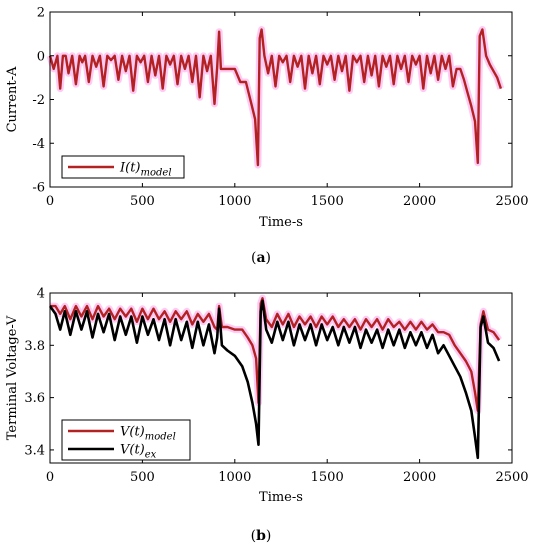 The height and width of the screenshot is (550, 542). Describe the element at coordinates (145, 170) in the screenshot. I see `legend-entry-model: I(t)model` at that location.